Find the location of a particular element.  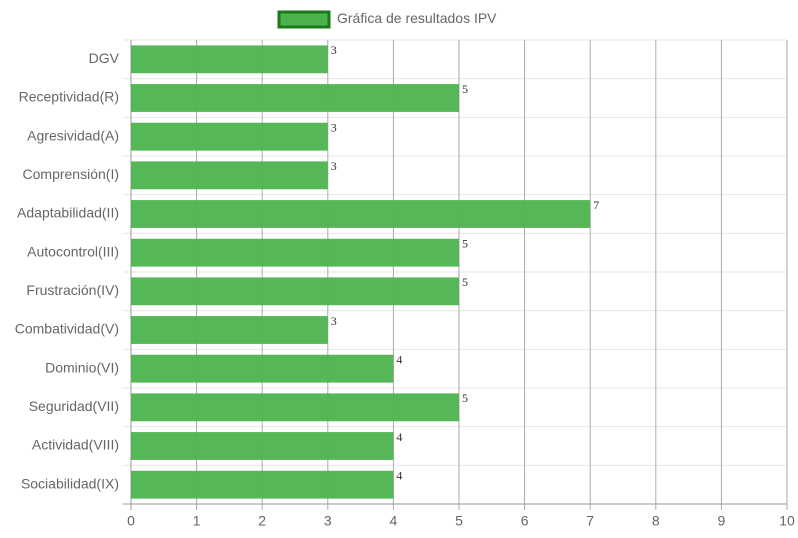

y-tick-label: Combatividad(V) is located at coordinates (67, 329).